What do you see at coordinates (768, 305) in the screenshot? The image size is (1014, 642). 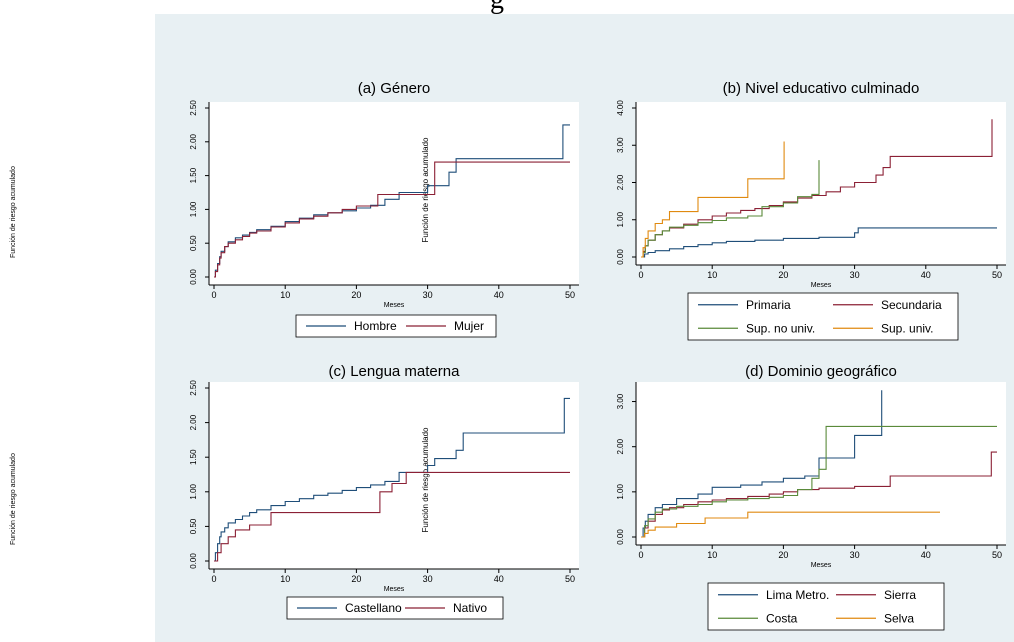 I see `legend-label: Primaria` at bounding box center [768, 305].